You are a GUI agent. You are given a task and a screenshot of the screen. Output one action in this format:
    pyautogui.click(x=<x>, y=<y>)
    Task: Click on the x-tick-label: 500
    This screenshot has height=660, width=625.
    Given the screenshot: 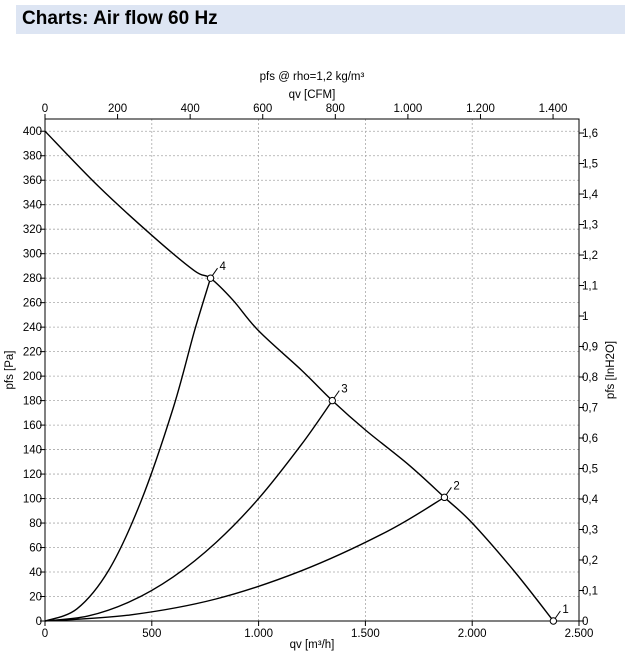 What is the action you would take?
    pyautogui.click(x=151, y=634)
    